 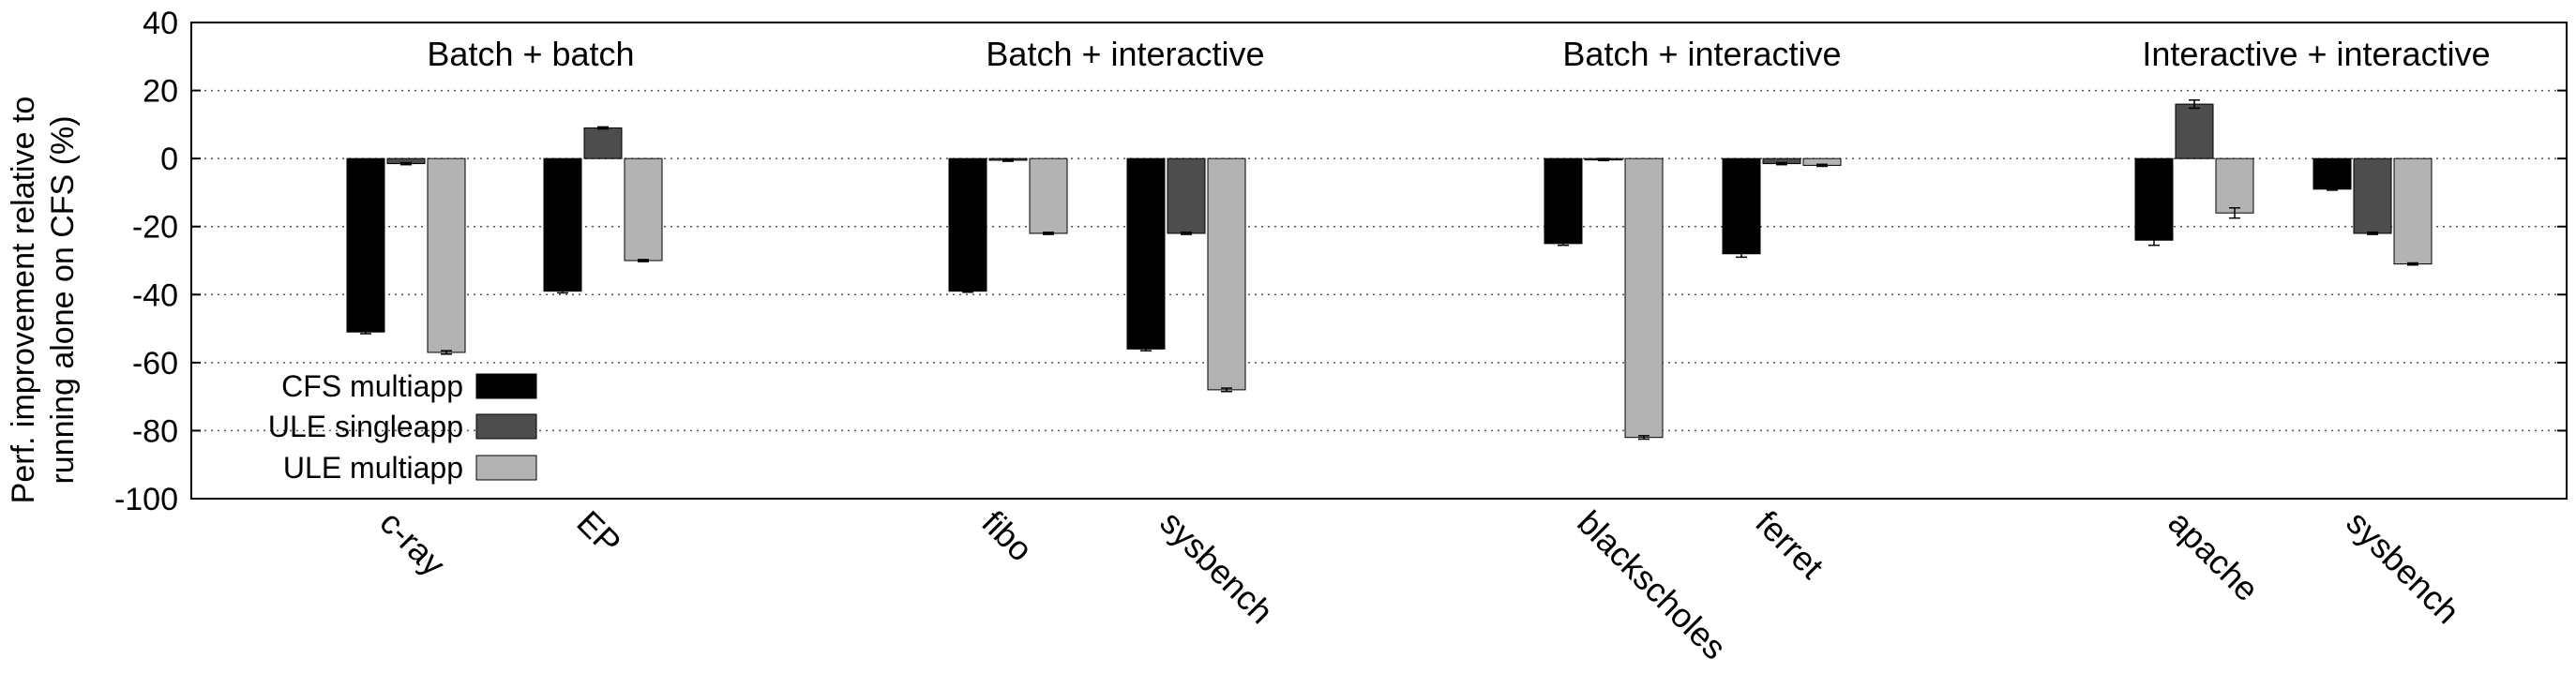 What do you see at coordinates (169, 159) in the screenshot?
I see `y-tick-label: 0` at bounding box center [169, 159].